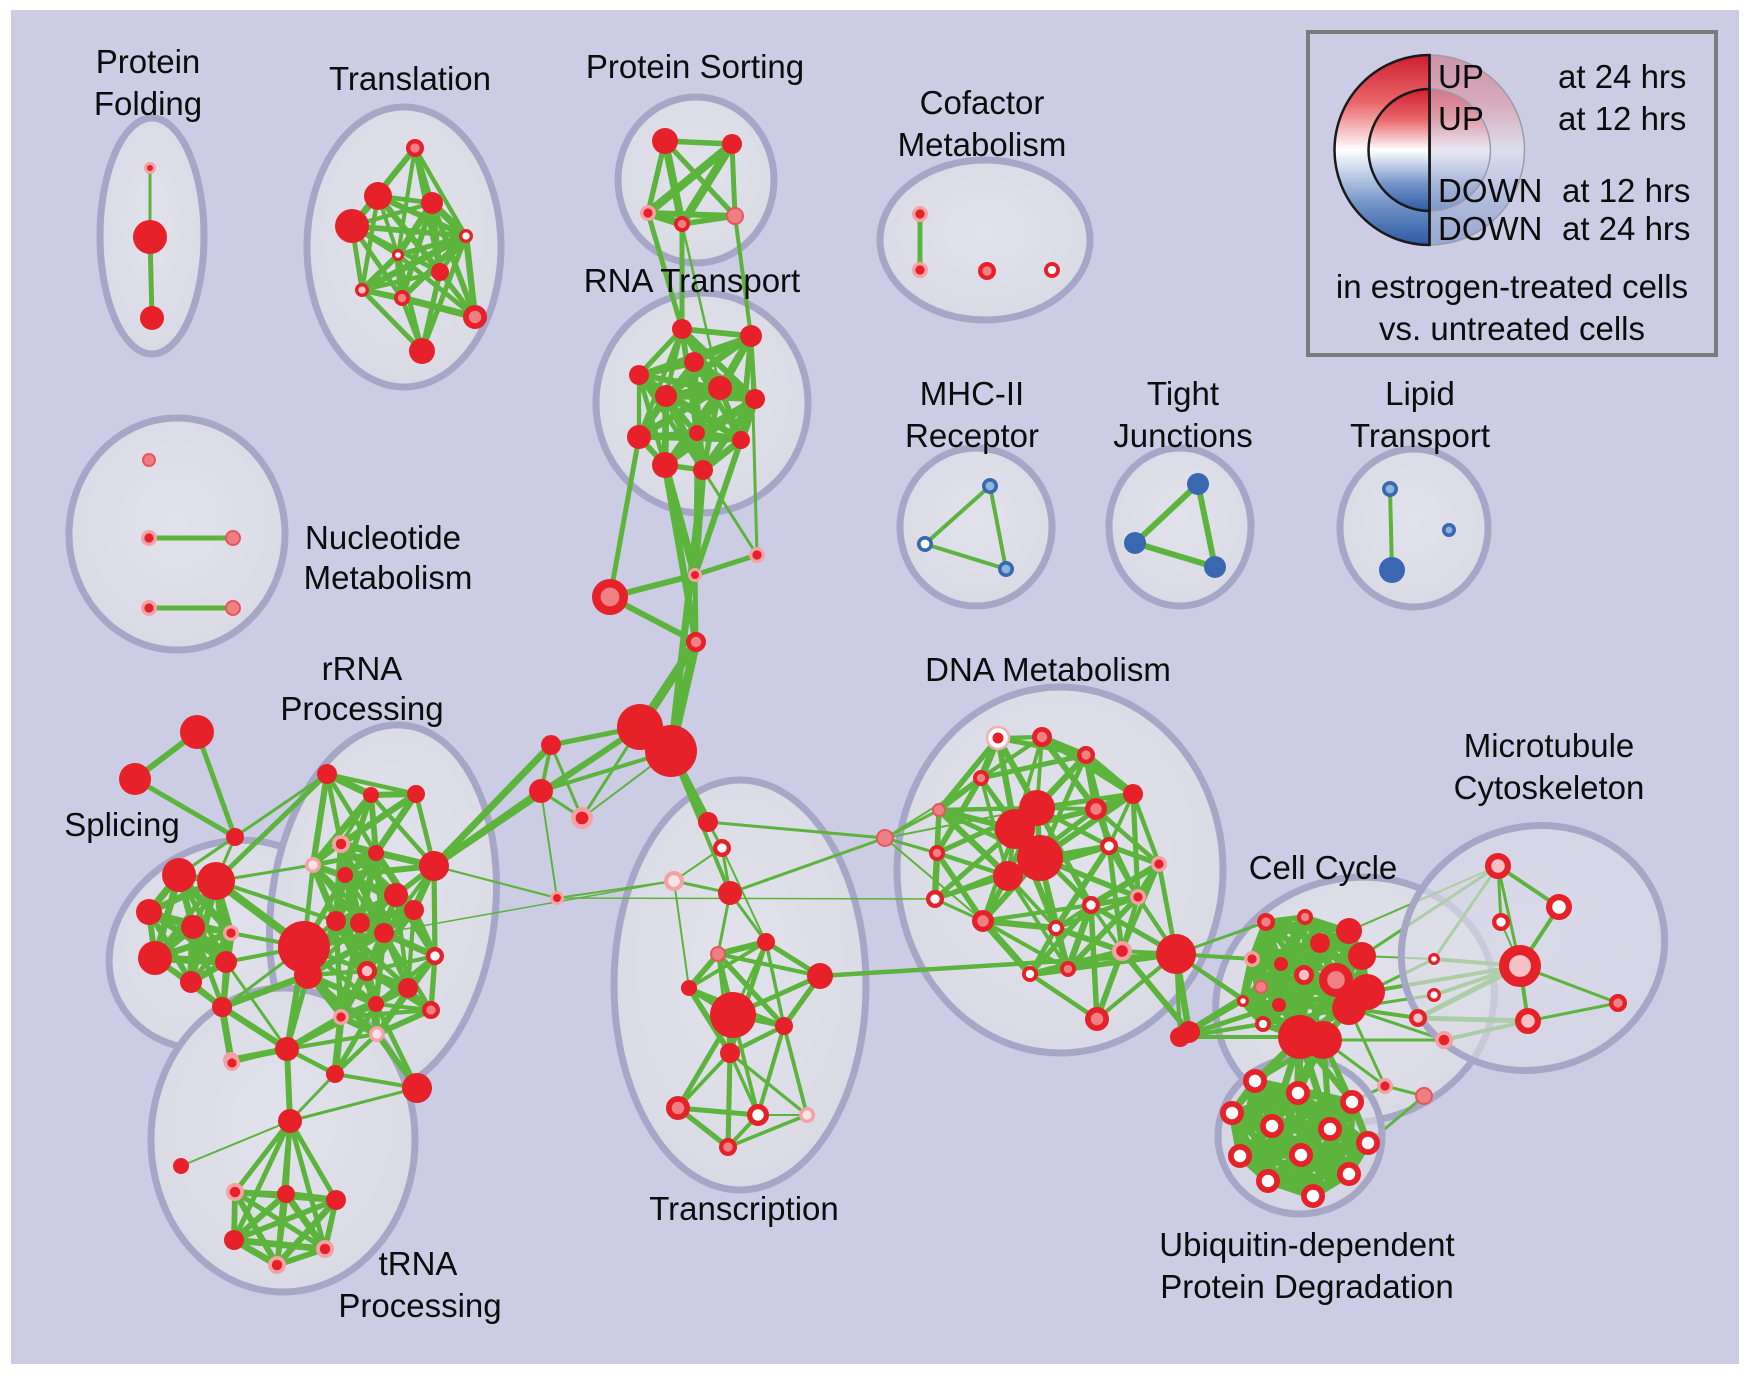 This screenshot has width=1750, height=1381. What do you see at coordinates (744, 1208) in the screenshot?
I see `svg-text: Transcription` at bounding box center [744, 1208].